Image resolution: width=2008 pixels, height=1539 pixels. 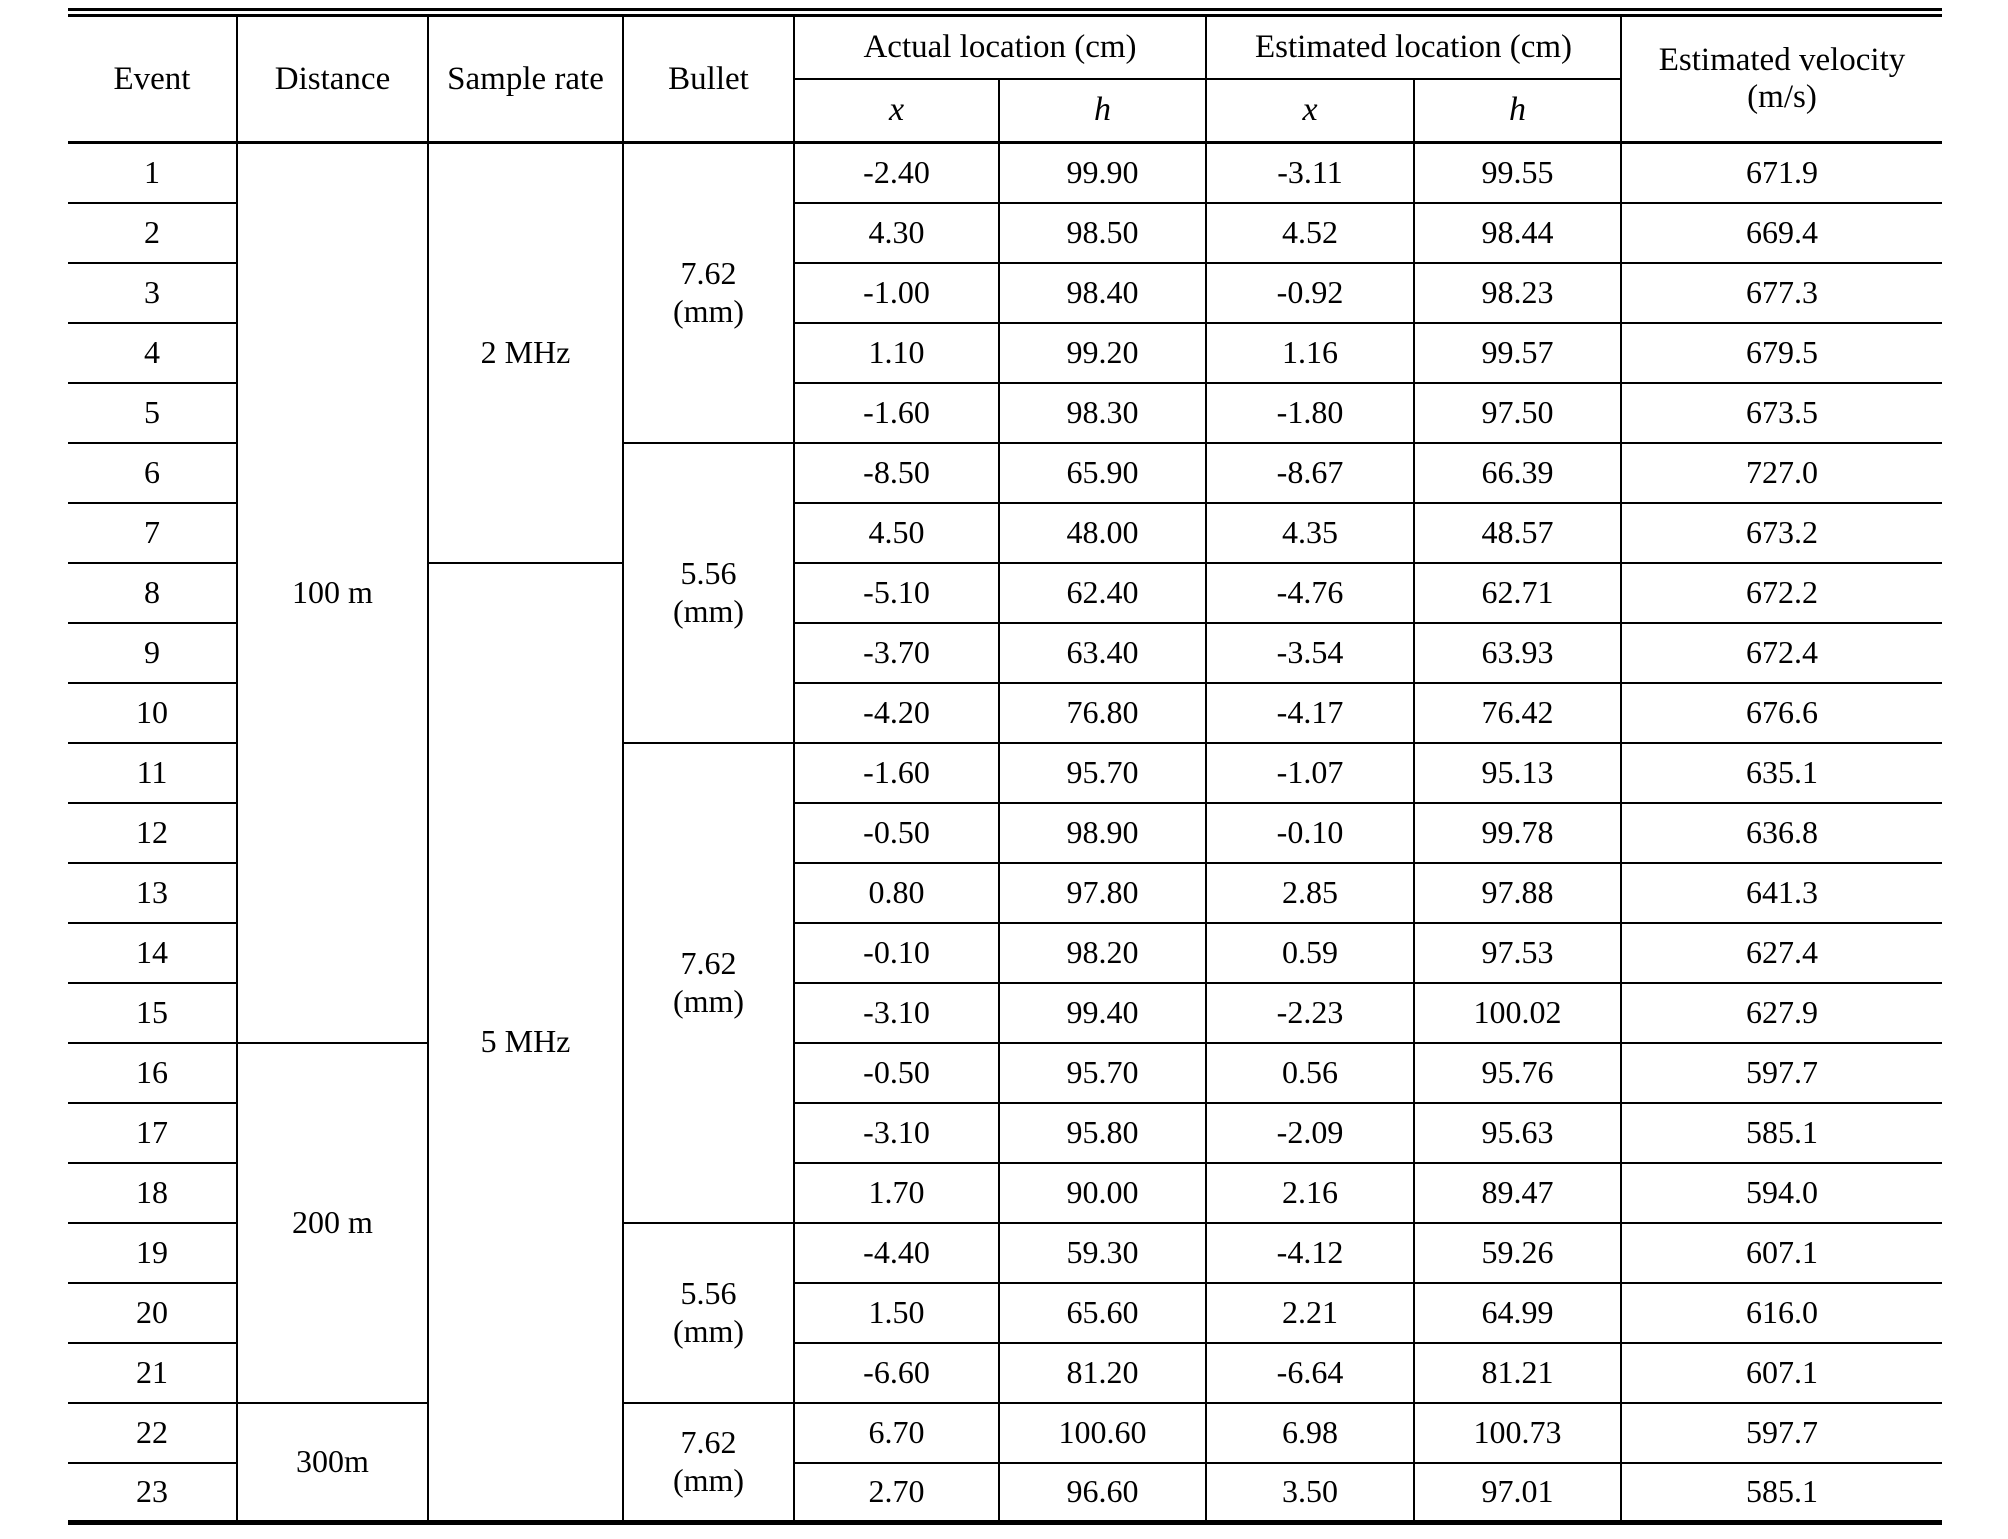 What do you see at coordinates (332, 77) in the screenshot?
I see `header-distance: Distance` at bounding box center [332, 77].